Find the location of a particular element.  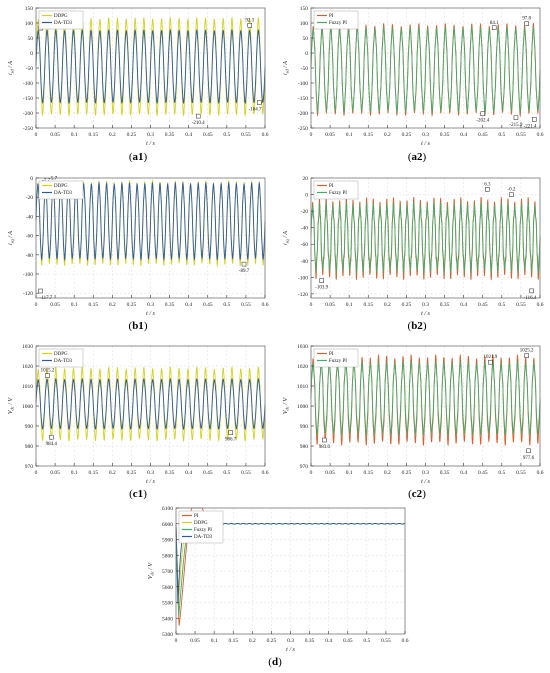

y-tick-label: 1030 is located at coordinates (27, 347).